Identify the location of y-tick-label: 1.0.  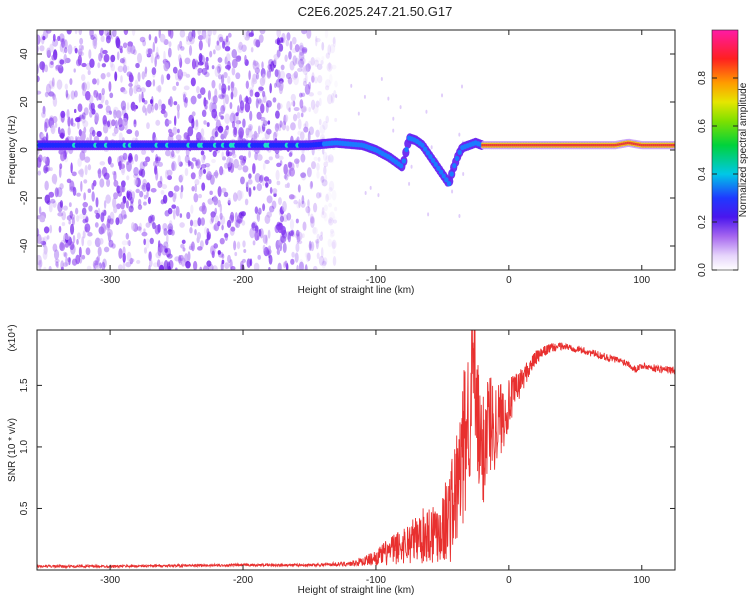
(24, 447).